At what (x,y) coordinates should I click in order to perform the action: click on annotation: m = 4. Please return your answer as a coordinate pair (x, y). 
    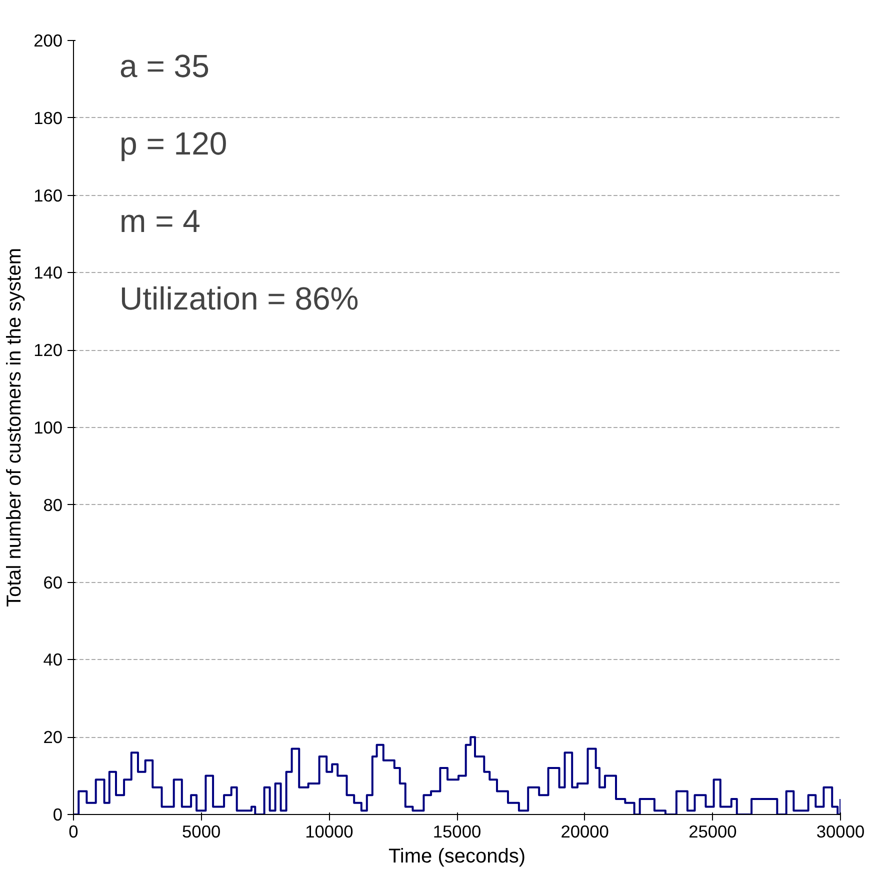
    Looking at the image, I should click on (160, 221).